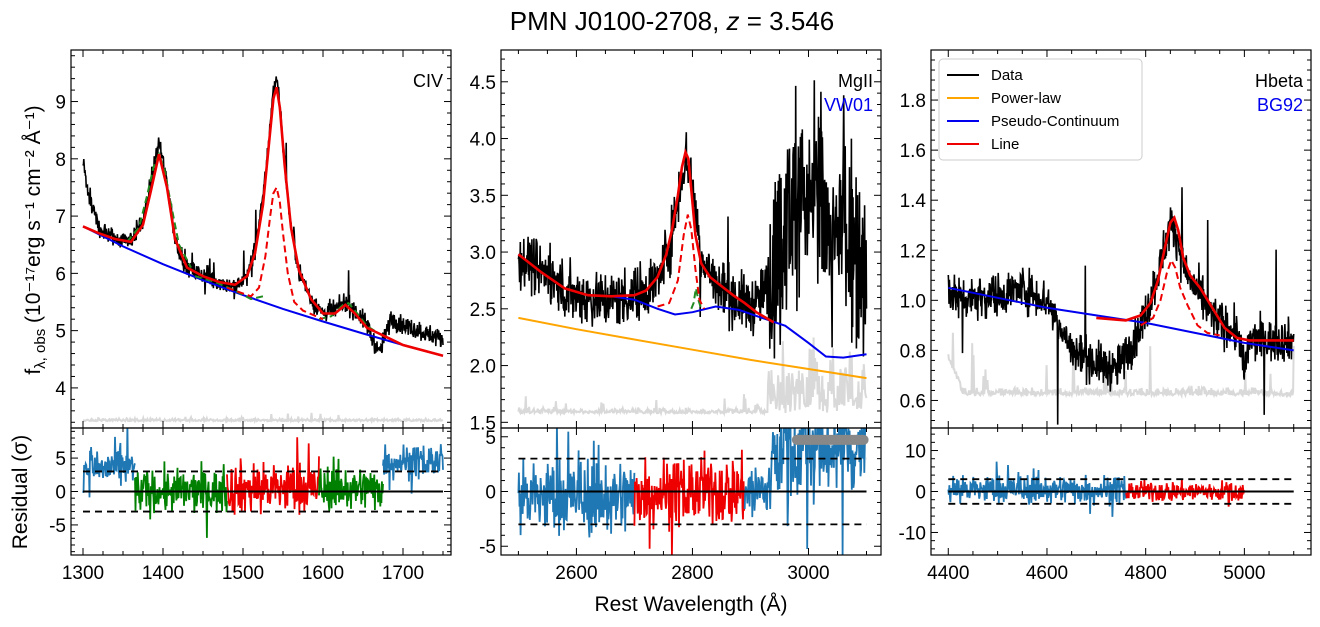 Image resolution: width=1320 pixels, height=627 pixels. I want to click on powerlaw-curve, so click(692, 348).